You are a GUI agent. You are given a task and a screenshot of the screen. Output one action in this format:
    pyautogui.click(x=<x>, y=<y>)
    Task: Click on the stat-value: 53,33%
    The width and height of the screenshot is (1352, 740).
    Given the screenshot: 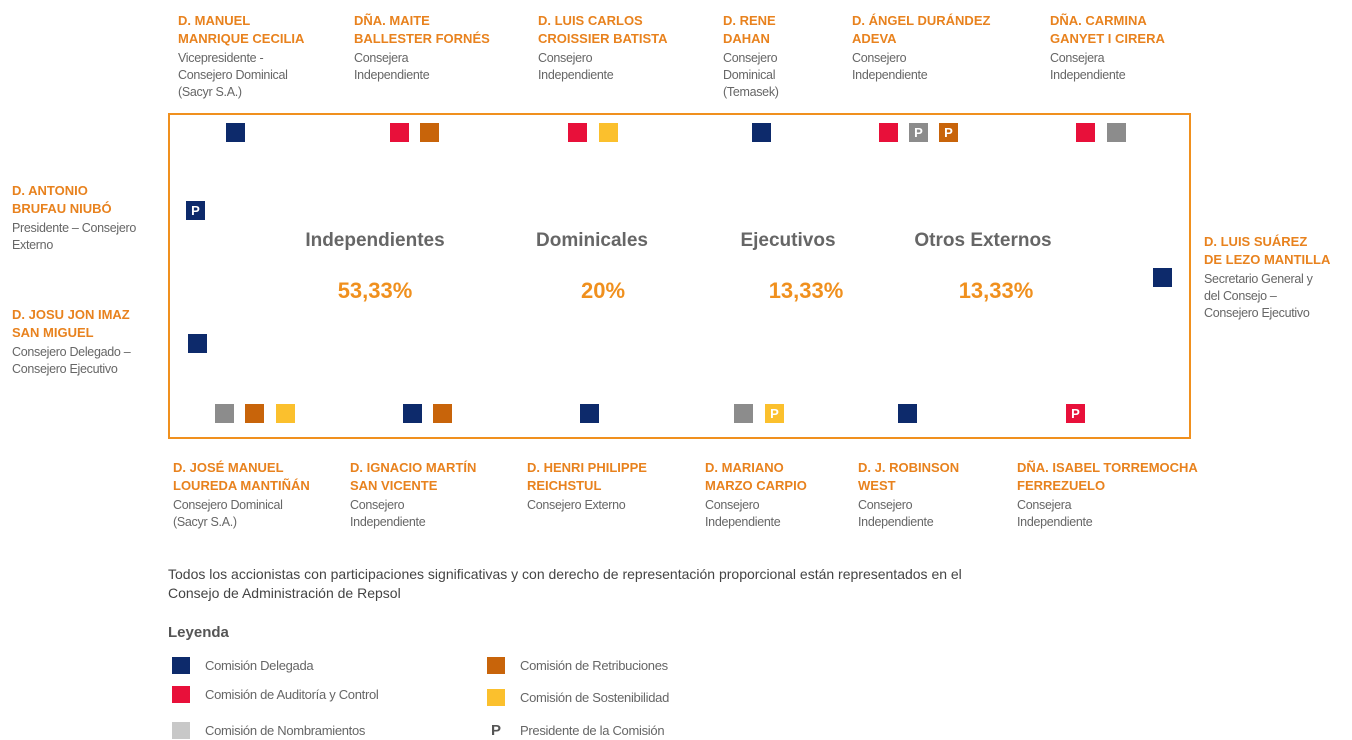 What is the action you would take?
    pyautogui.click(x=375, y=290)
    